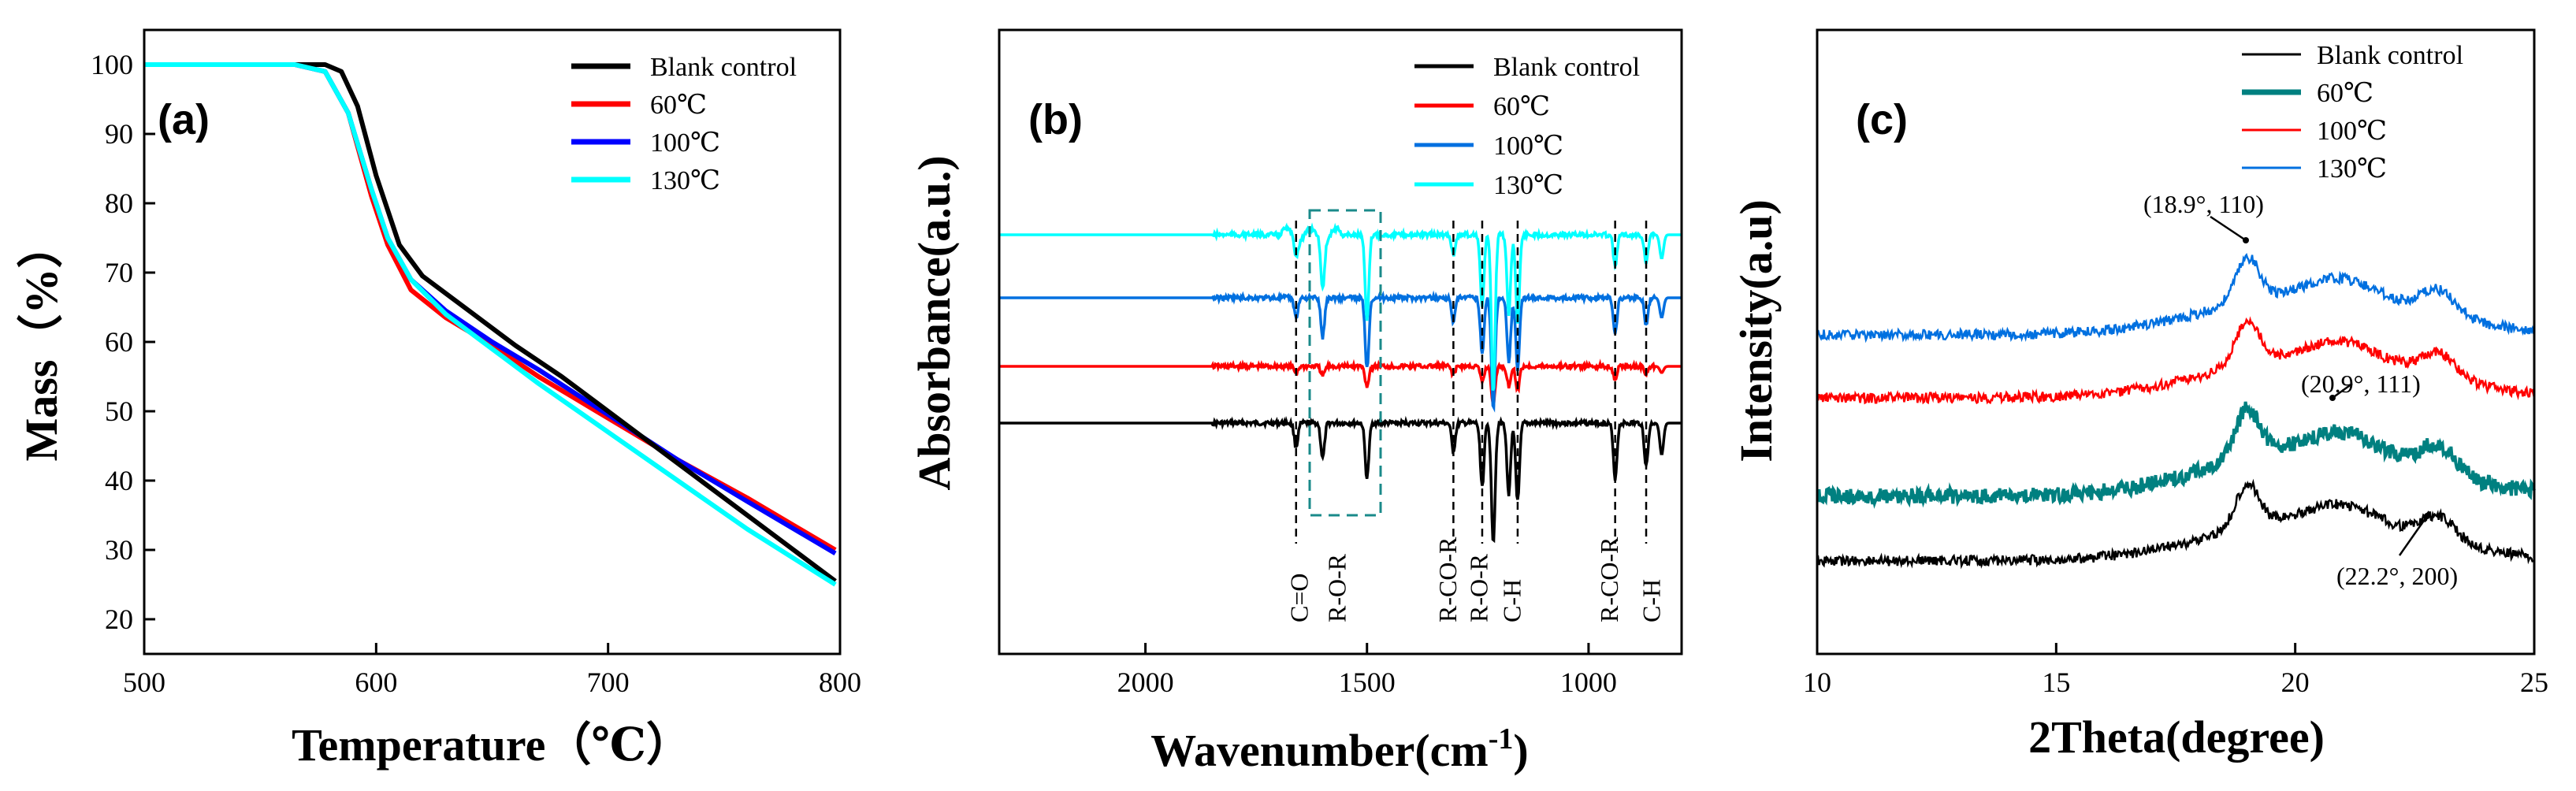 The height and width of the screenshot is (791, 2576). I want to click on panel-c-xtick-label: 15, so click(2056, 682).